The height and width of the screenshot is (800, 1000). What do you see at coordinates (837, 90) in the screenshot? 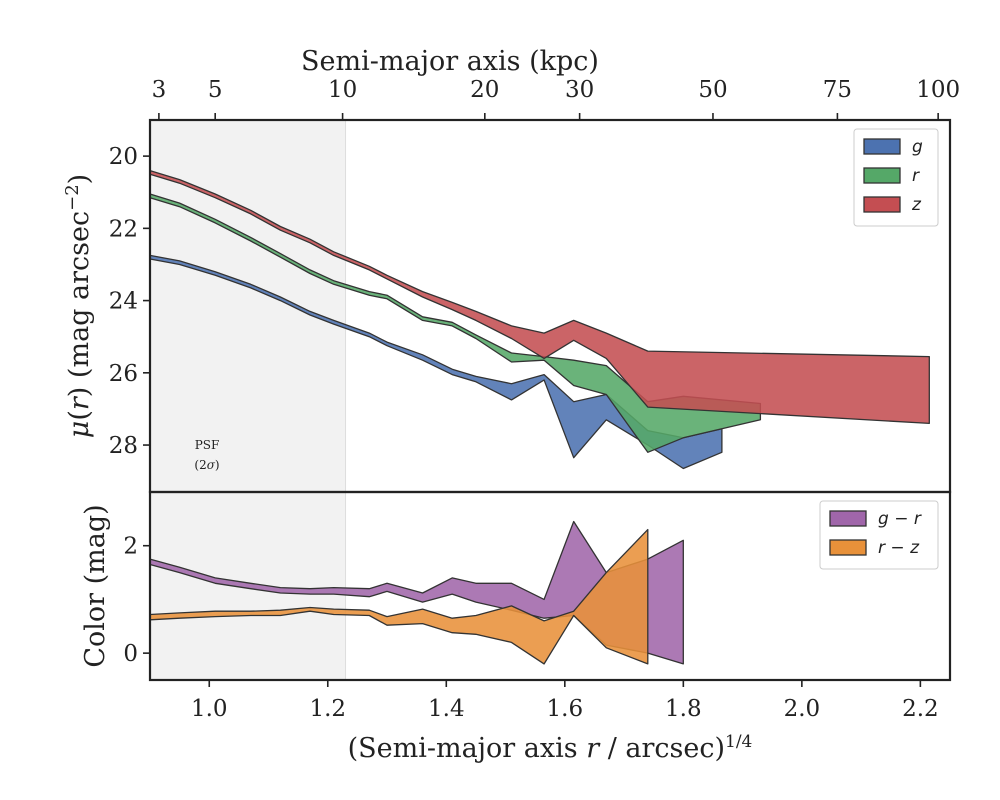
I see `top-tick-label: 75` at bounding box center [837, 90].